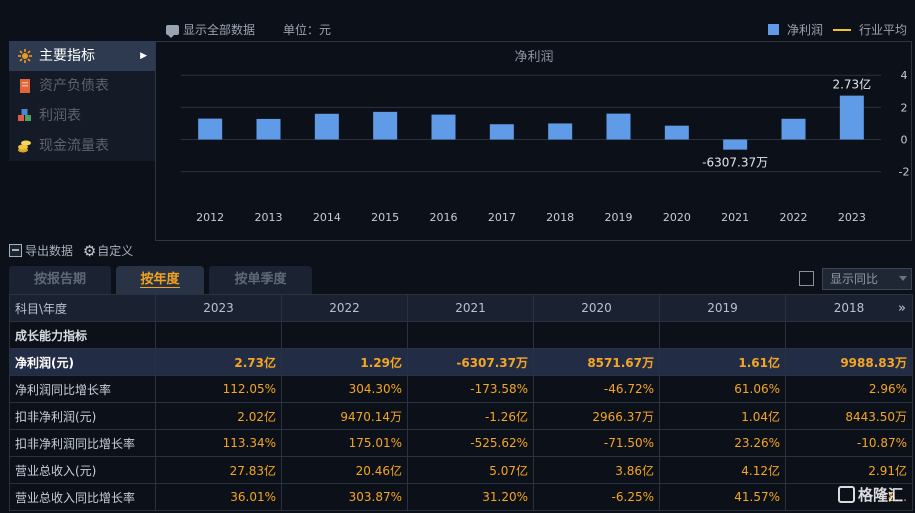 The image size is (915, 513). What do you see at coordinates (344, 497) in the screenshot?
I see `table-cell: 303.87%` at bounding box center [344, 497].